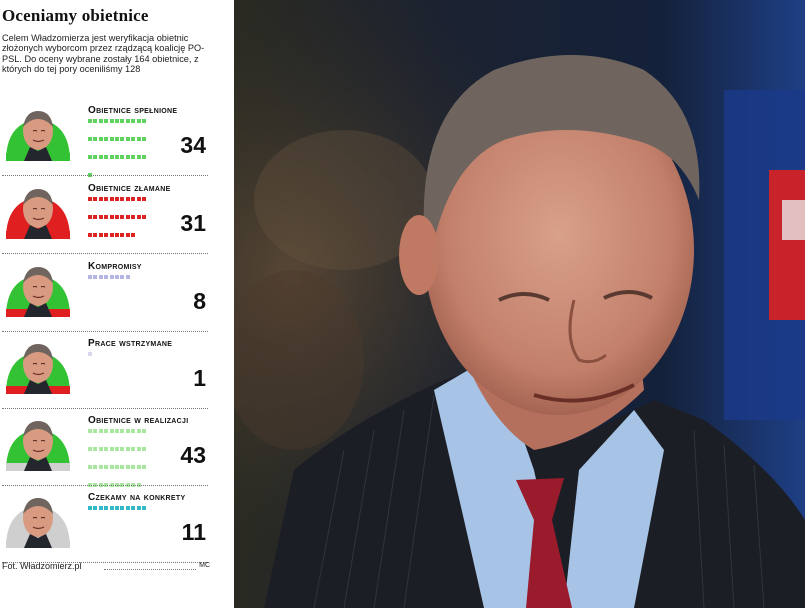 The width and height of the screenshot is (805, 608). I want to click on category-row: Prace wstrzymane 1, so click(107, 369).